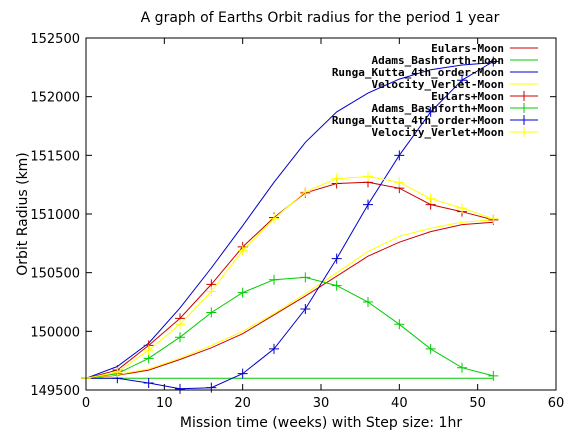 This screenshot has width=576, height=432. Describe the element at coordinates (399, 403) in the screenshot. I see `x-tick-label: 40` at that location.